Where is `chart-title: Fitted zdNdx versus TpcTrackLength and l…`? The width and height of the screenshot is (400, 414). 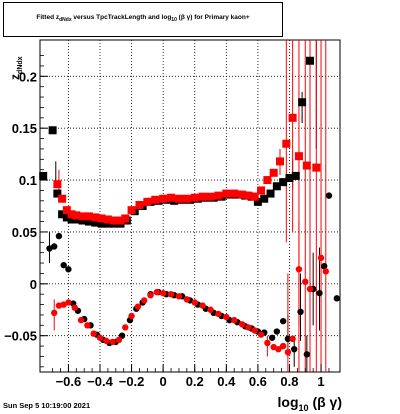 chart-title: Fitted zdNdx versus TpcTrackLength and l… is located at coordinates (143, 18).